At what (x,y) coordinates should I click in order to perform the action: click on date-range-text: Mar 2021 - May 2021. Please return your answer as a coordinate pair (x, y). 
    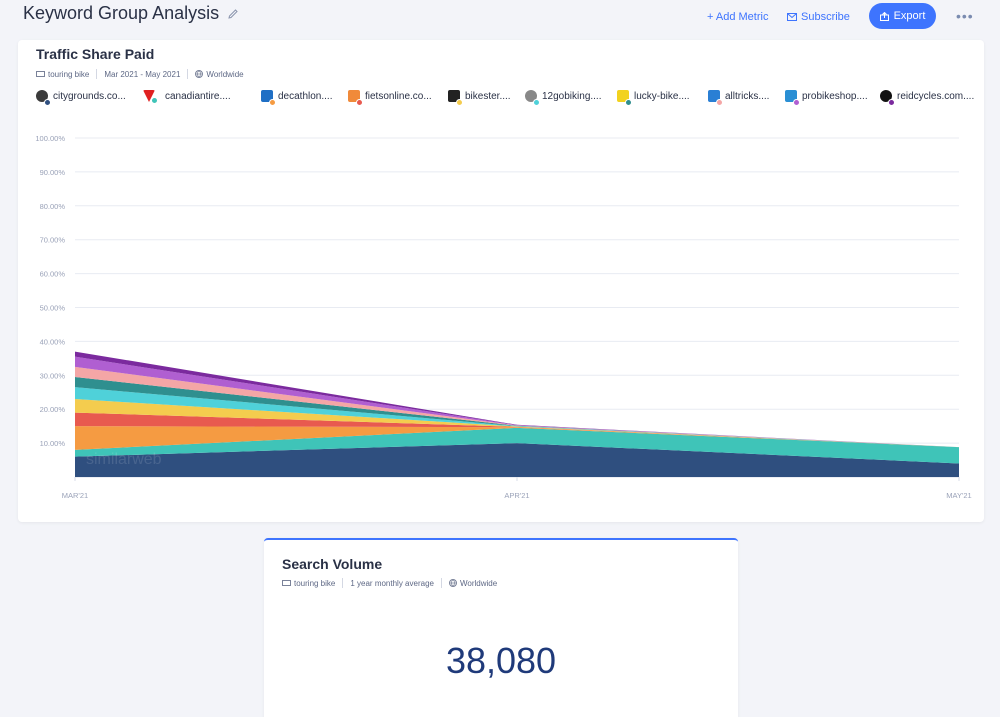
    Looking at the image, I should click on (142, 74).